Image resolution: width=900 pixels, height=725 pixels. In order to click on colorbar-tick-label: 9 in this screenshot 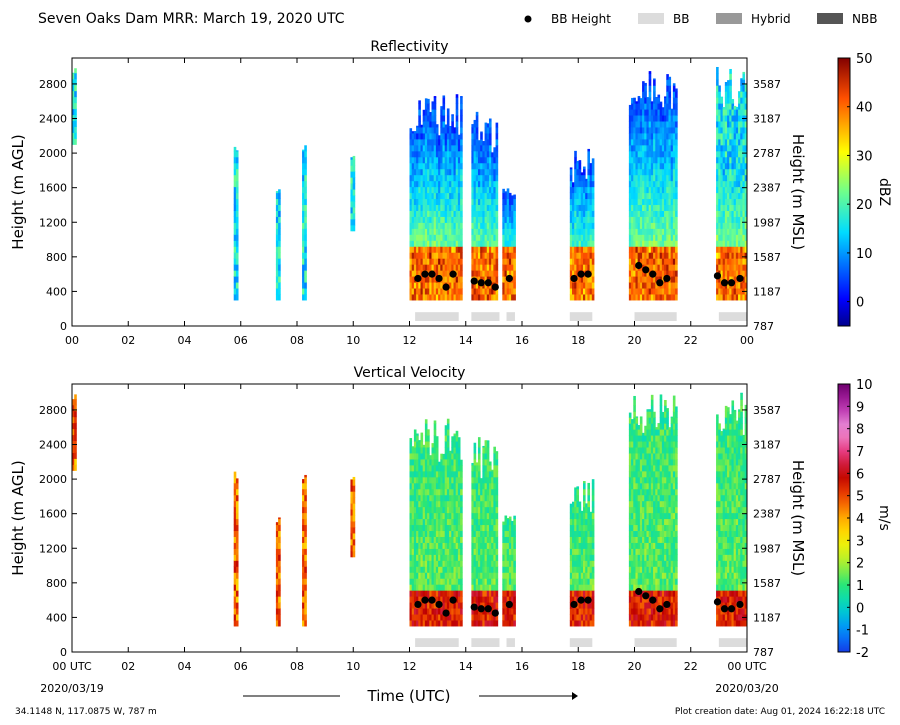, I will do `click(860, 407)`.